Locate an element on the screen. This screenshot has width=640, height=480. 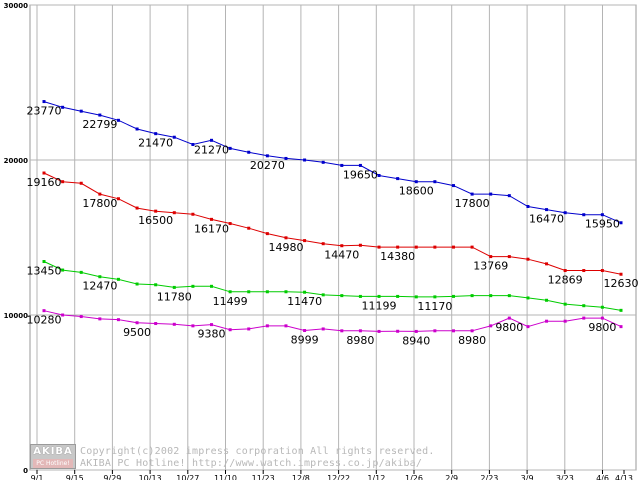
data-label-red: 12630 is located at coordinates (621, 283).